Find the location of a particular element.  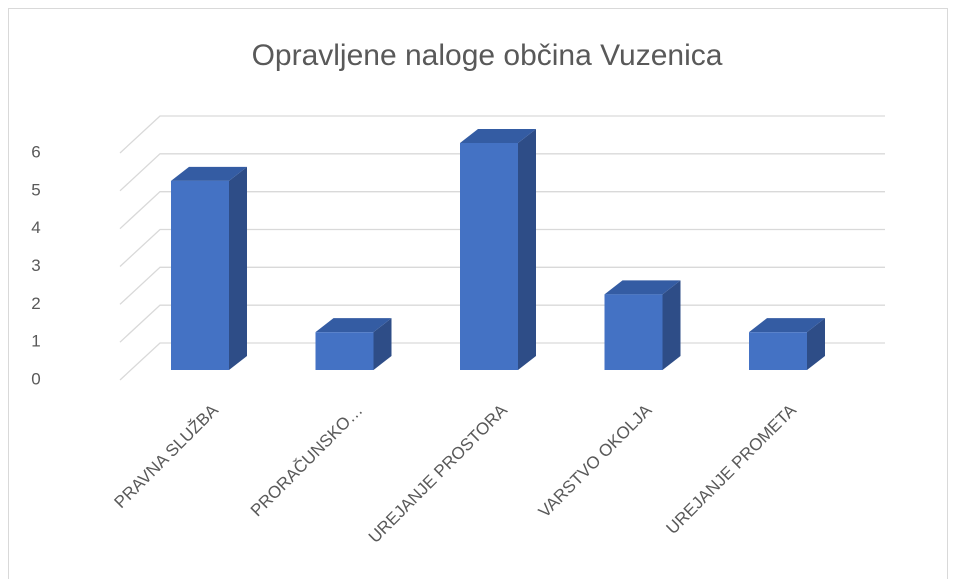

y-tick-label: 1 is located at coordinates (35, 341).